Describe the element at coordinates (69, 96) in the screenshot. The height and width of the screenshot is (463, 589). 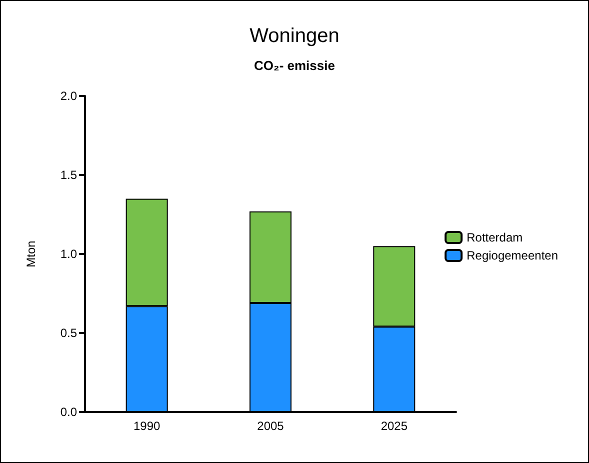
I see `y-tick-label: 2.0` at that location.